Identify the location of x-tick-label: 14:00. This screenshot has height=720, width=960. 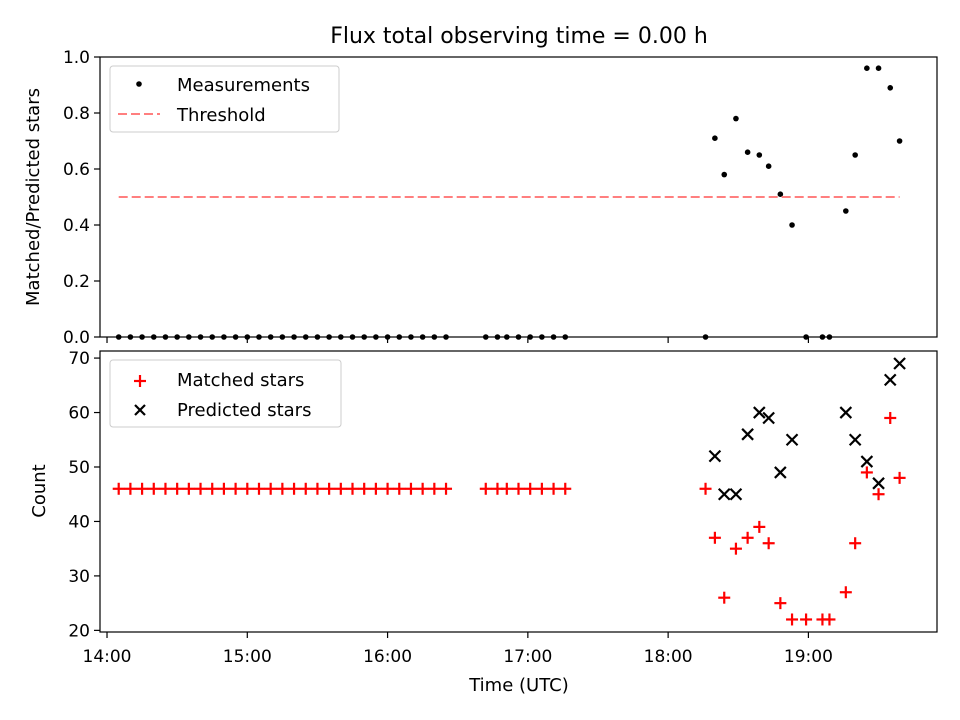
(107, 657).